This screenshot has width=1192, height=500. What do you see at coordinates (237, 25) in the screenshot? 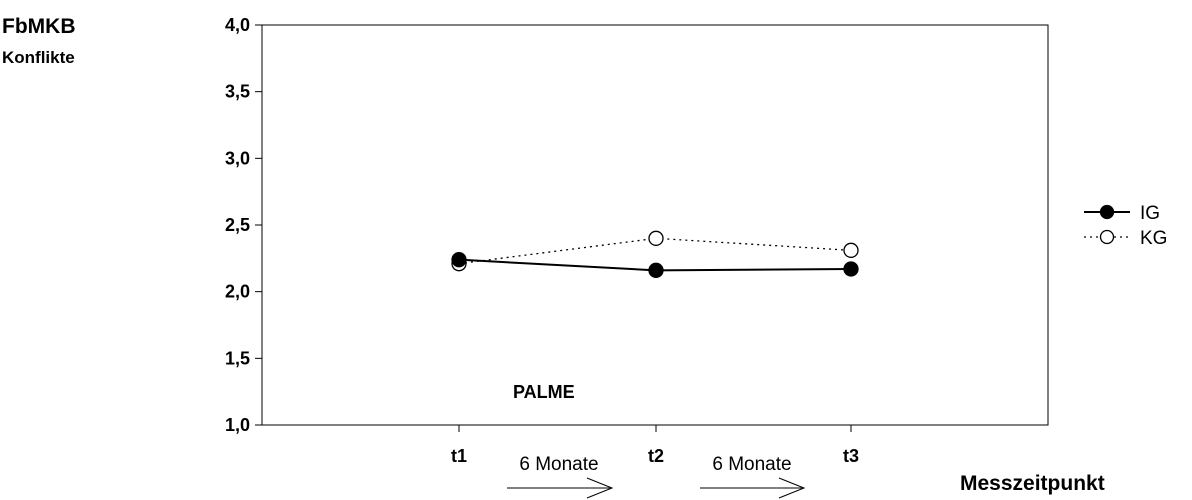
I see `y-tick-label-6: 4,0` at bounding box center [237, 25].